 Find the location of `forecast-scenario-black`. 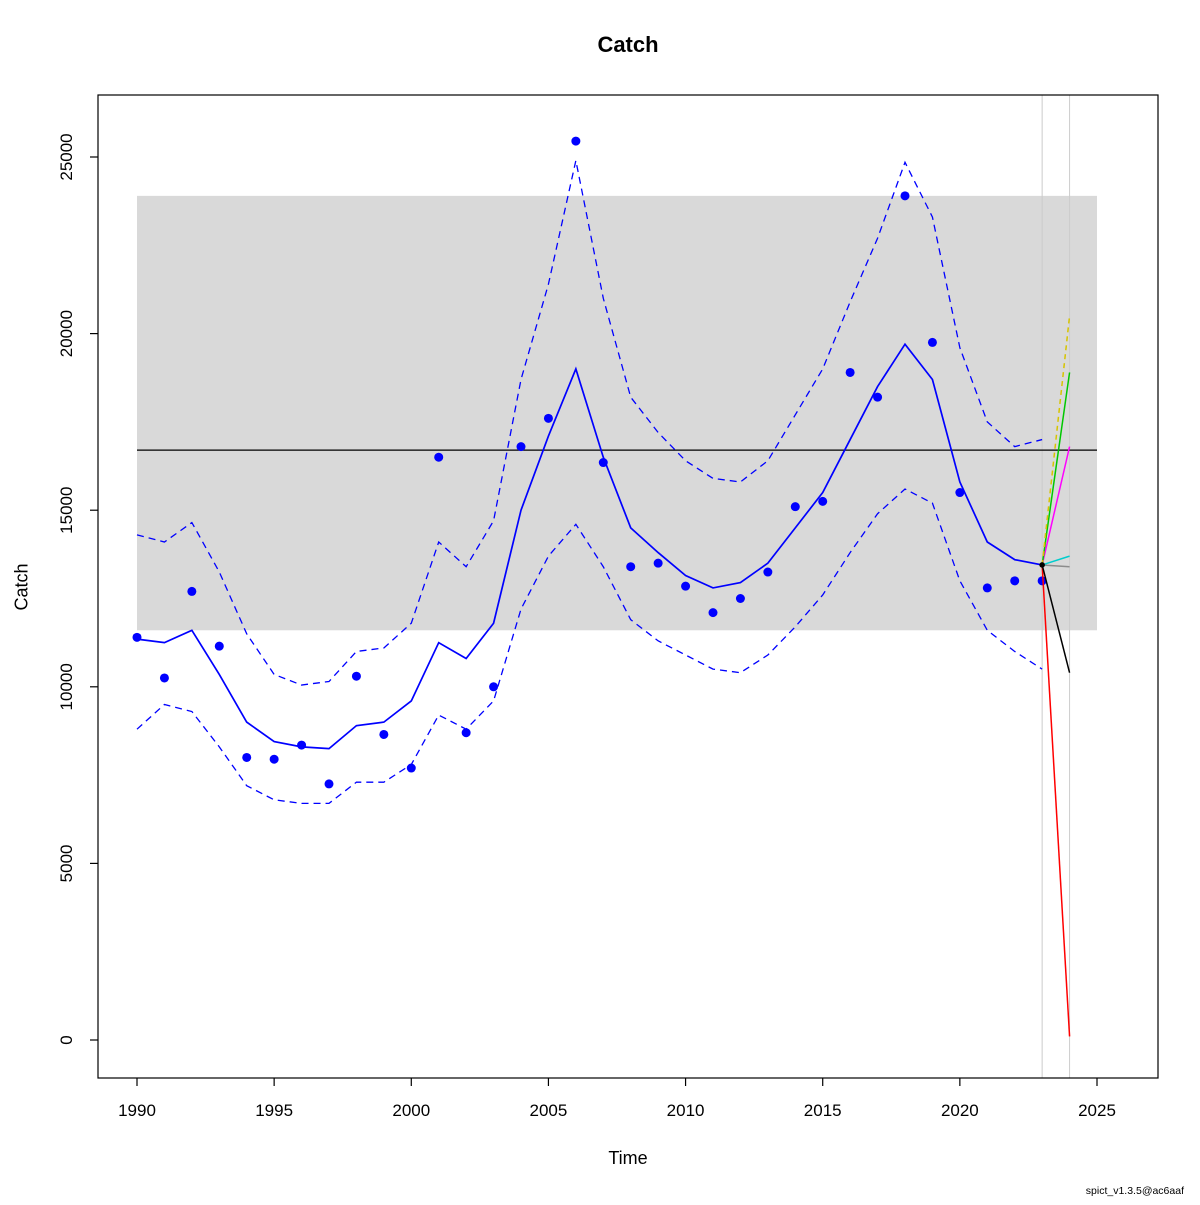

forecast-scenario-black is located at coordinates (1056, 618).